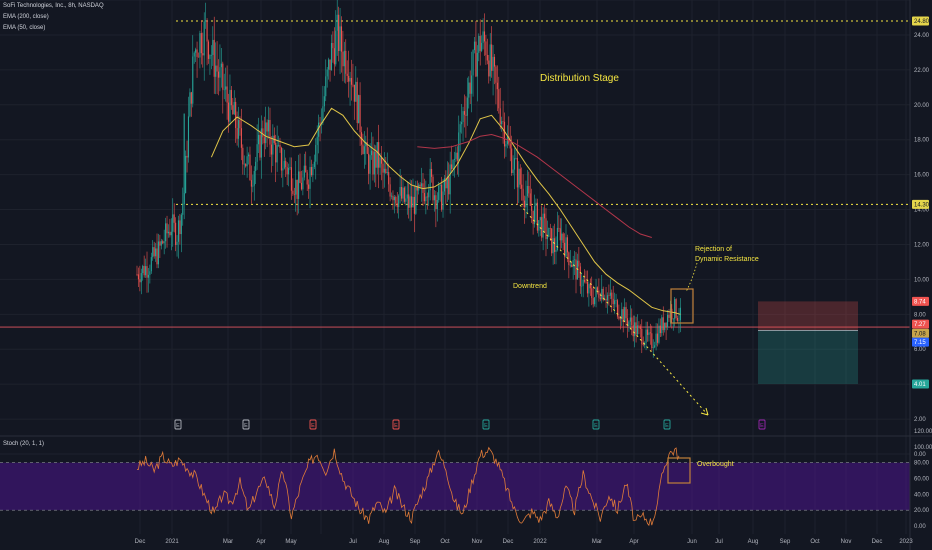 The width and height of the screenshot is (932, 550). I want to click on stoch-tick-label: 40.00, so click(922, 495).